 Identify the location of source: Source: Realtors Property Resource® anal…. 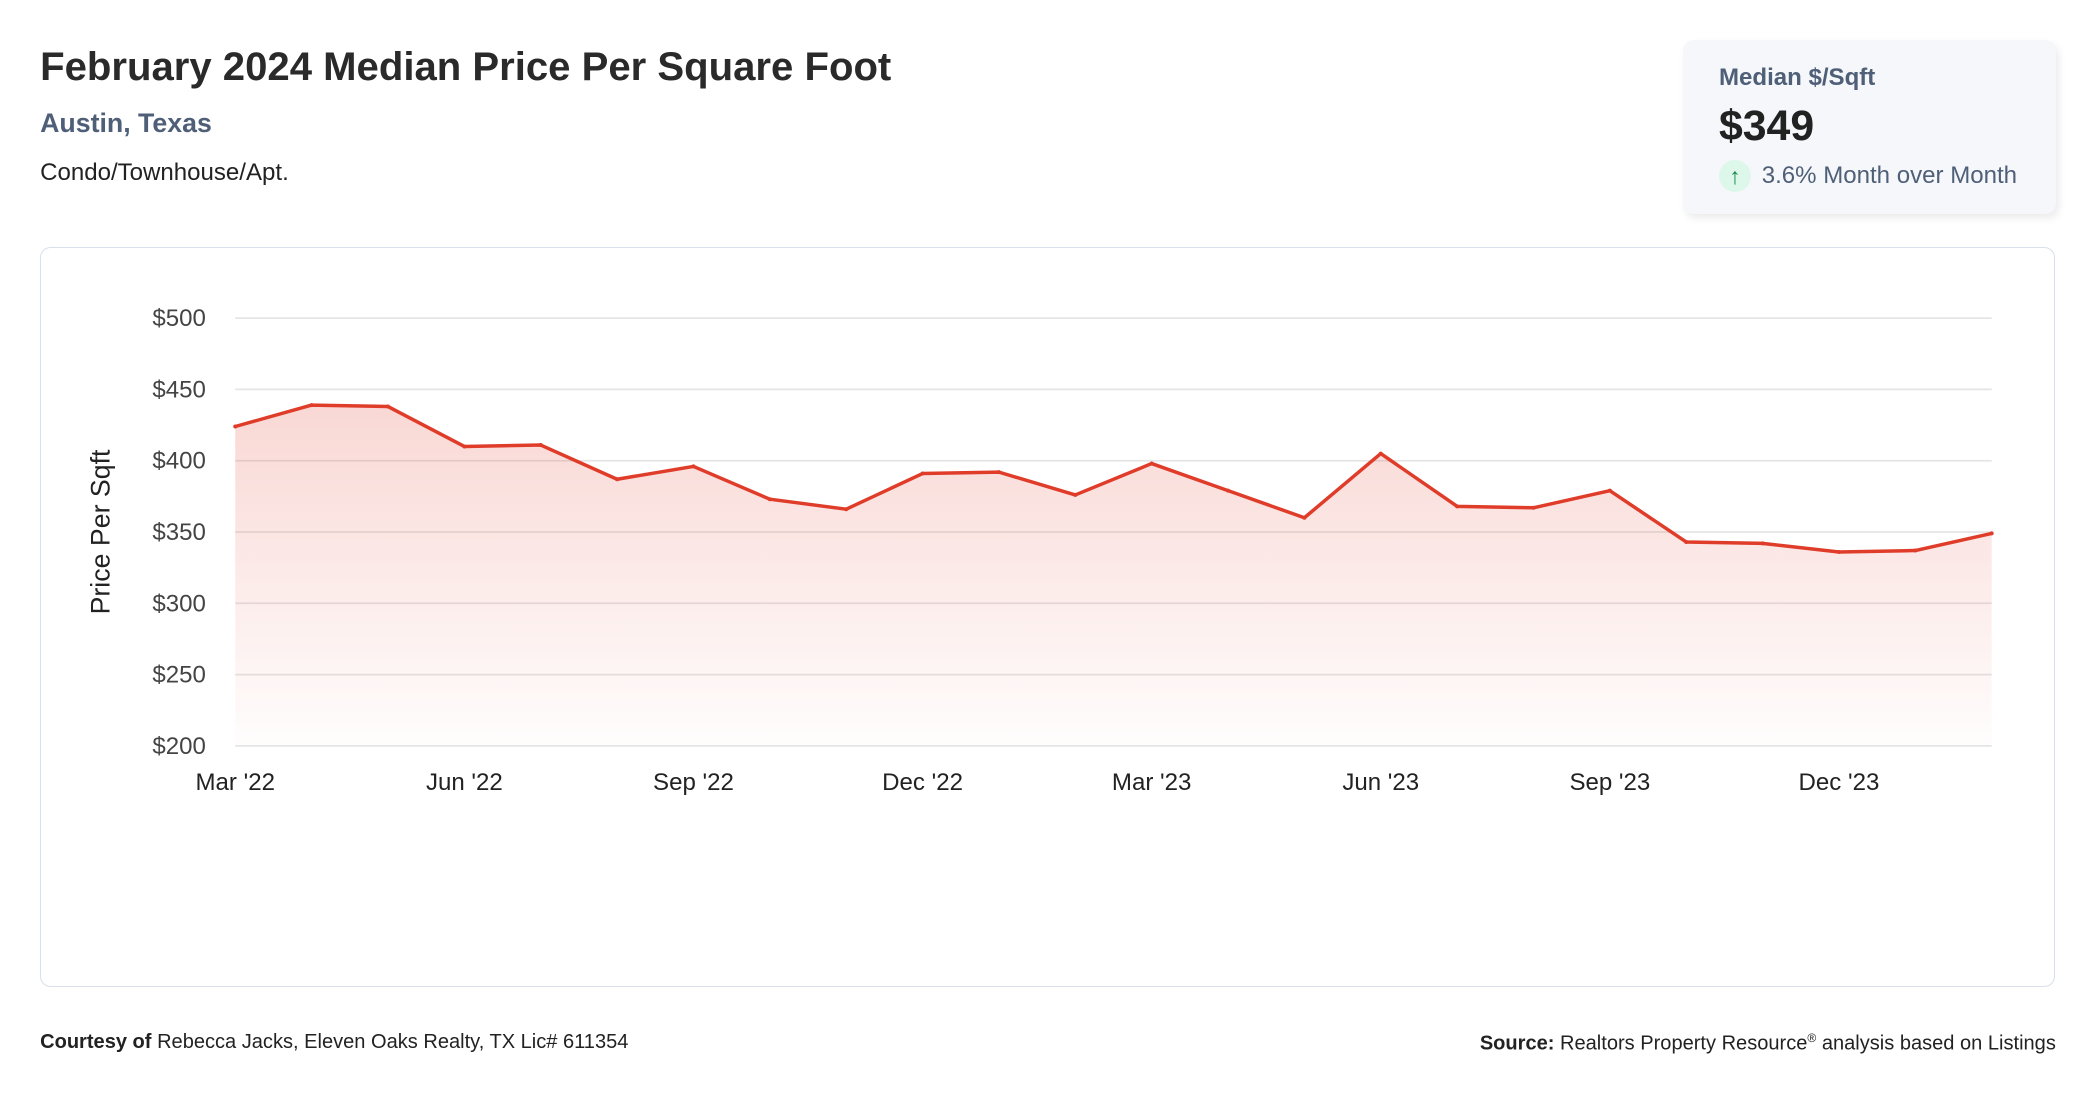
(1768, 1043).